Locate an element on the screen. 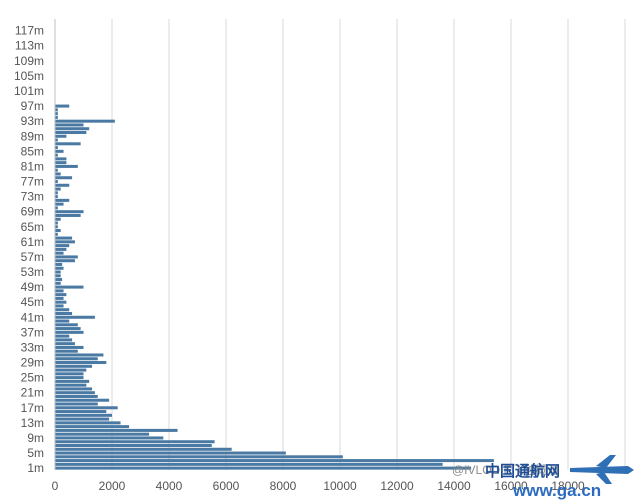  y-tick-label: 33m is located at coordinates (32, 347).